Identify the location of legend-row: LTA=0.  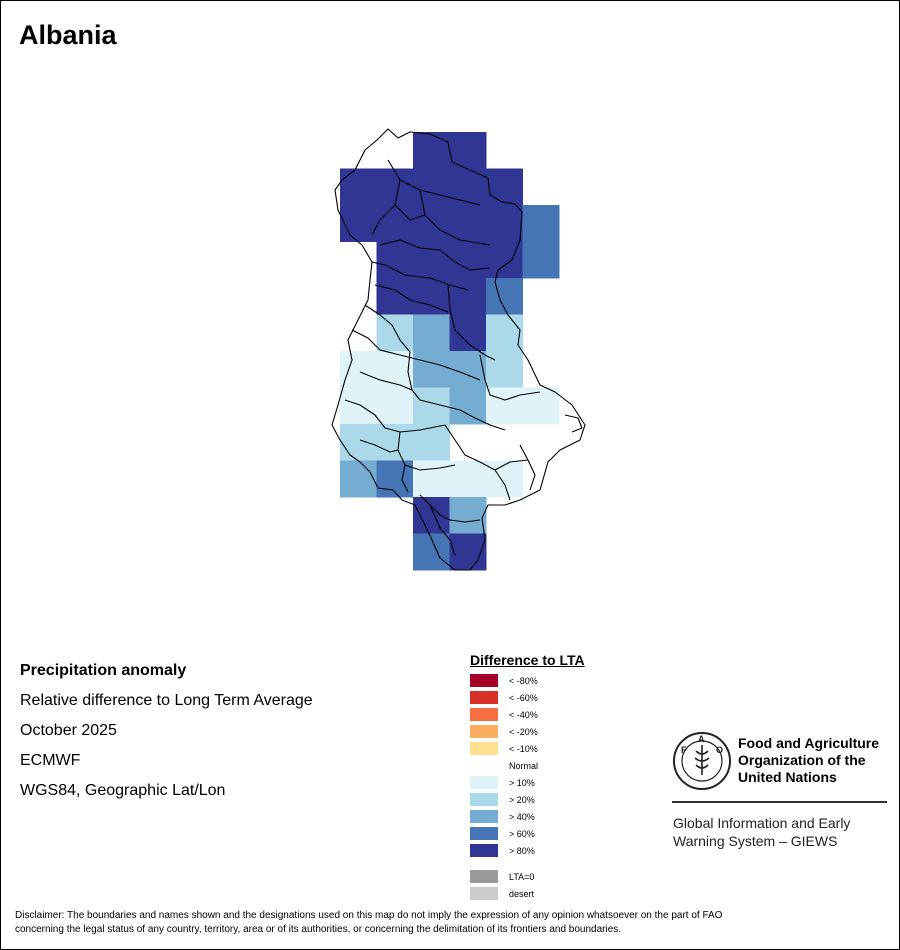
(527, 876).